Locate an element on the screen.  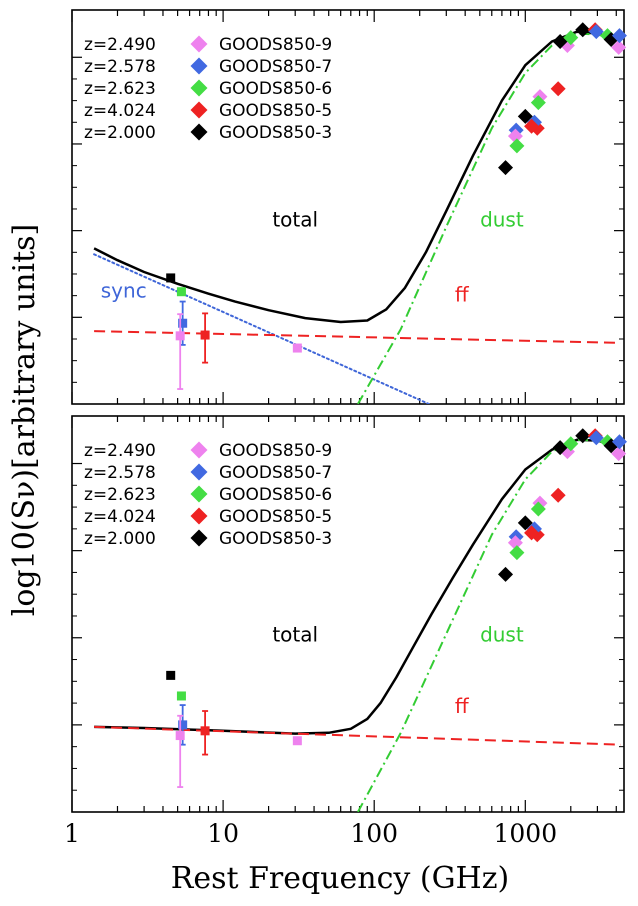
x-tick-label: 1000 is located at coordinates (525, 833).